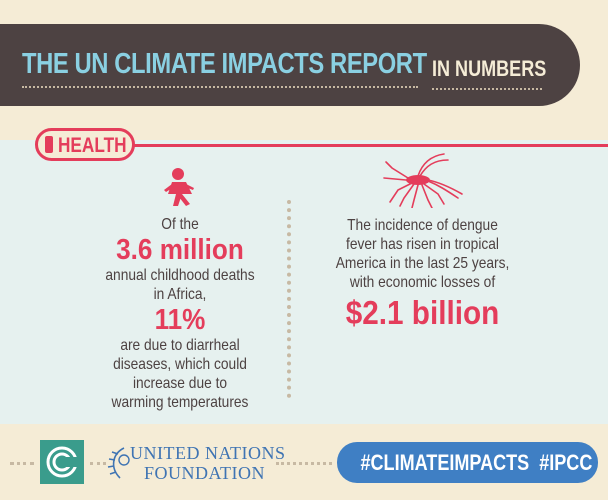 Image resolution: width=608 pixels, height=500 pixels. What do you see at coordinates (304, 463) in the screenshot?
I see `footer-dotted-line-right` at bounding box center [304, 463].